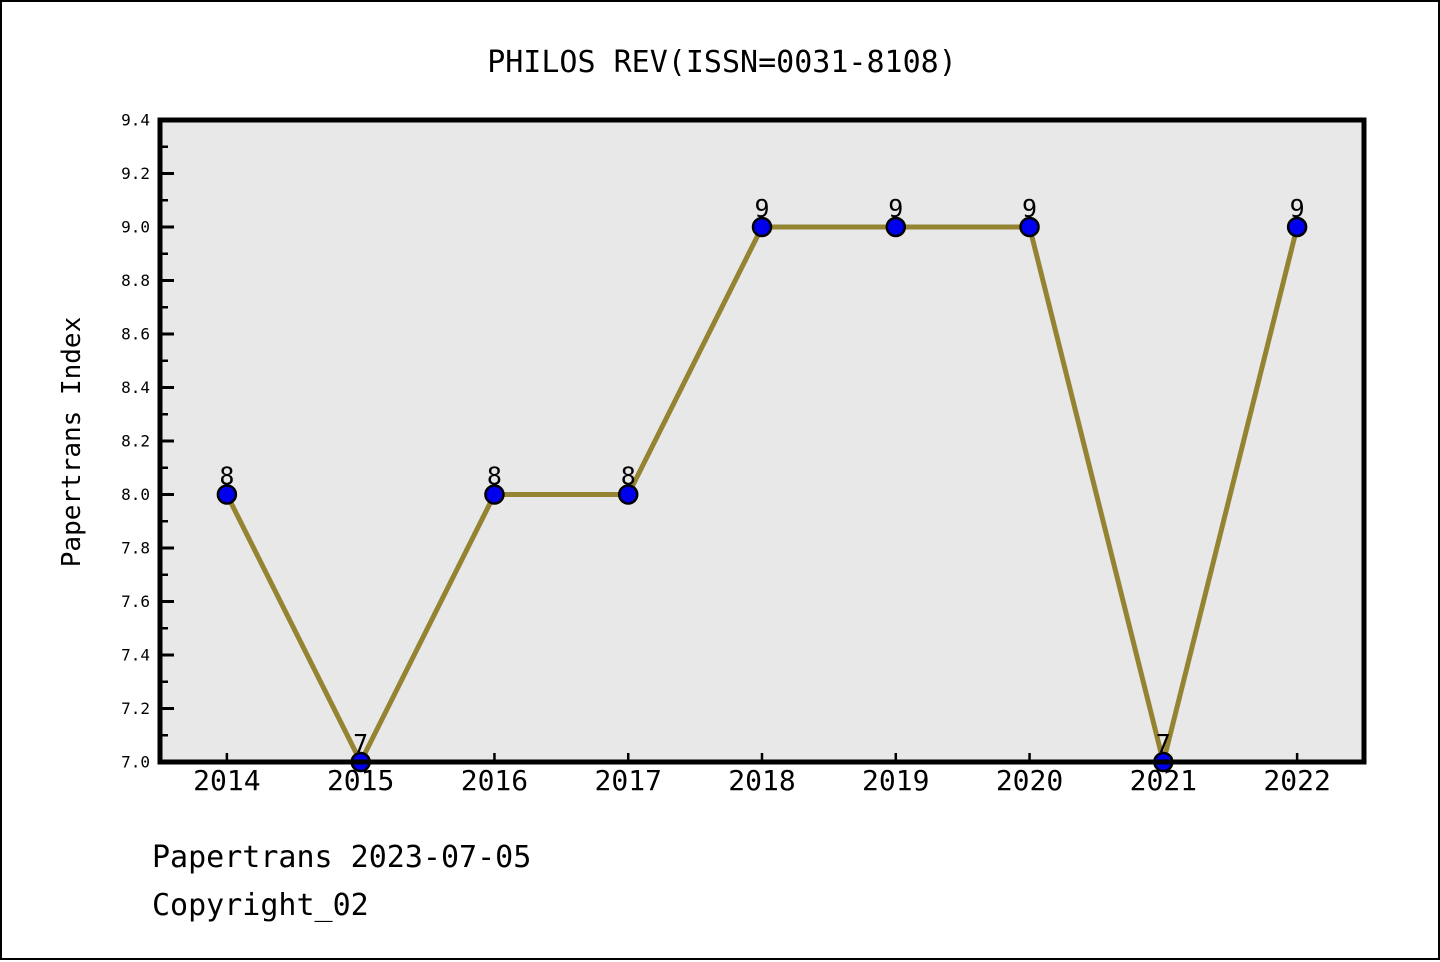 The width and height of the screenshot is (1440, 962). Describe the element at coordinates (761, 780) in the screenshot. I see `x-tick-label: 2018` at that location.